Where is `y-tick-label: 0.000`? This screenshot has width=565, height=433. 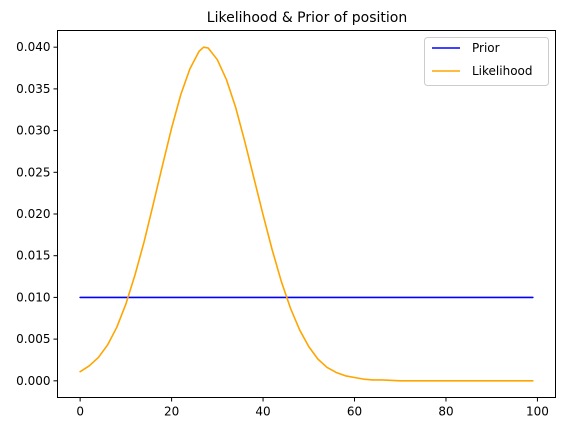 y-tick-label: 0.000 is located at coordinates (33, 381).